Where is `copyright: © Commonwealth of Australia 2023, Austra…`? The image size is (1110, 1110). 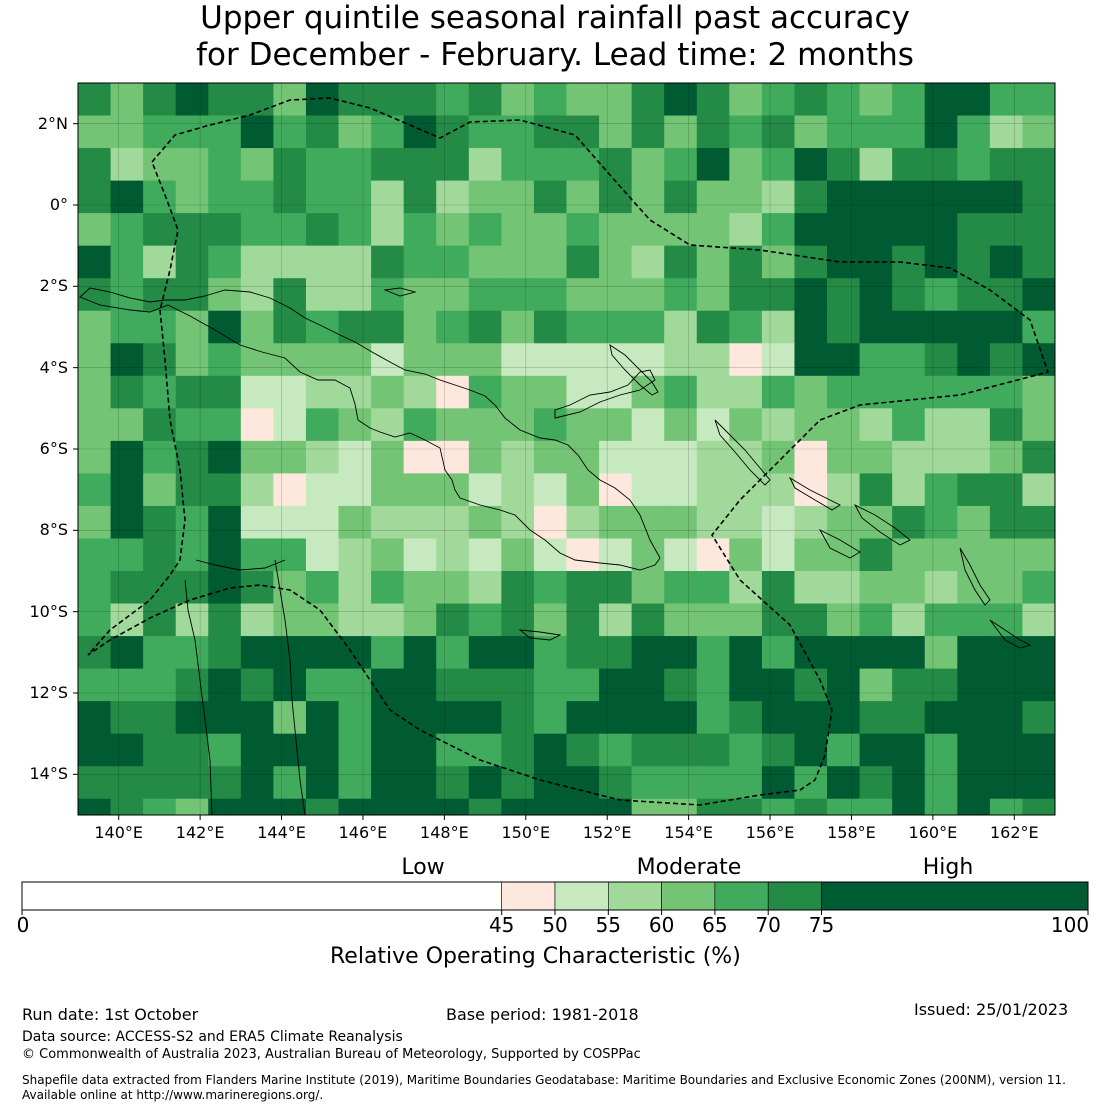
copyright: © Commonwealth of Australia 2023, Austra… is located at coordinates (331, 1054).